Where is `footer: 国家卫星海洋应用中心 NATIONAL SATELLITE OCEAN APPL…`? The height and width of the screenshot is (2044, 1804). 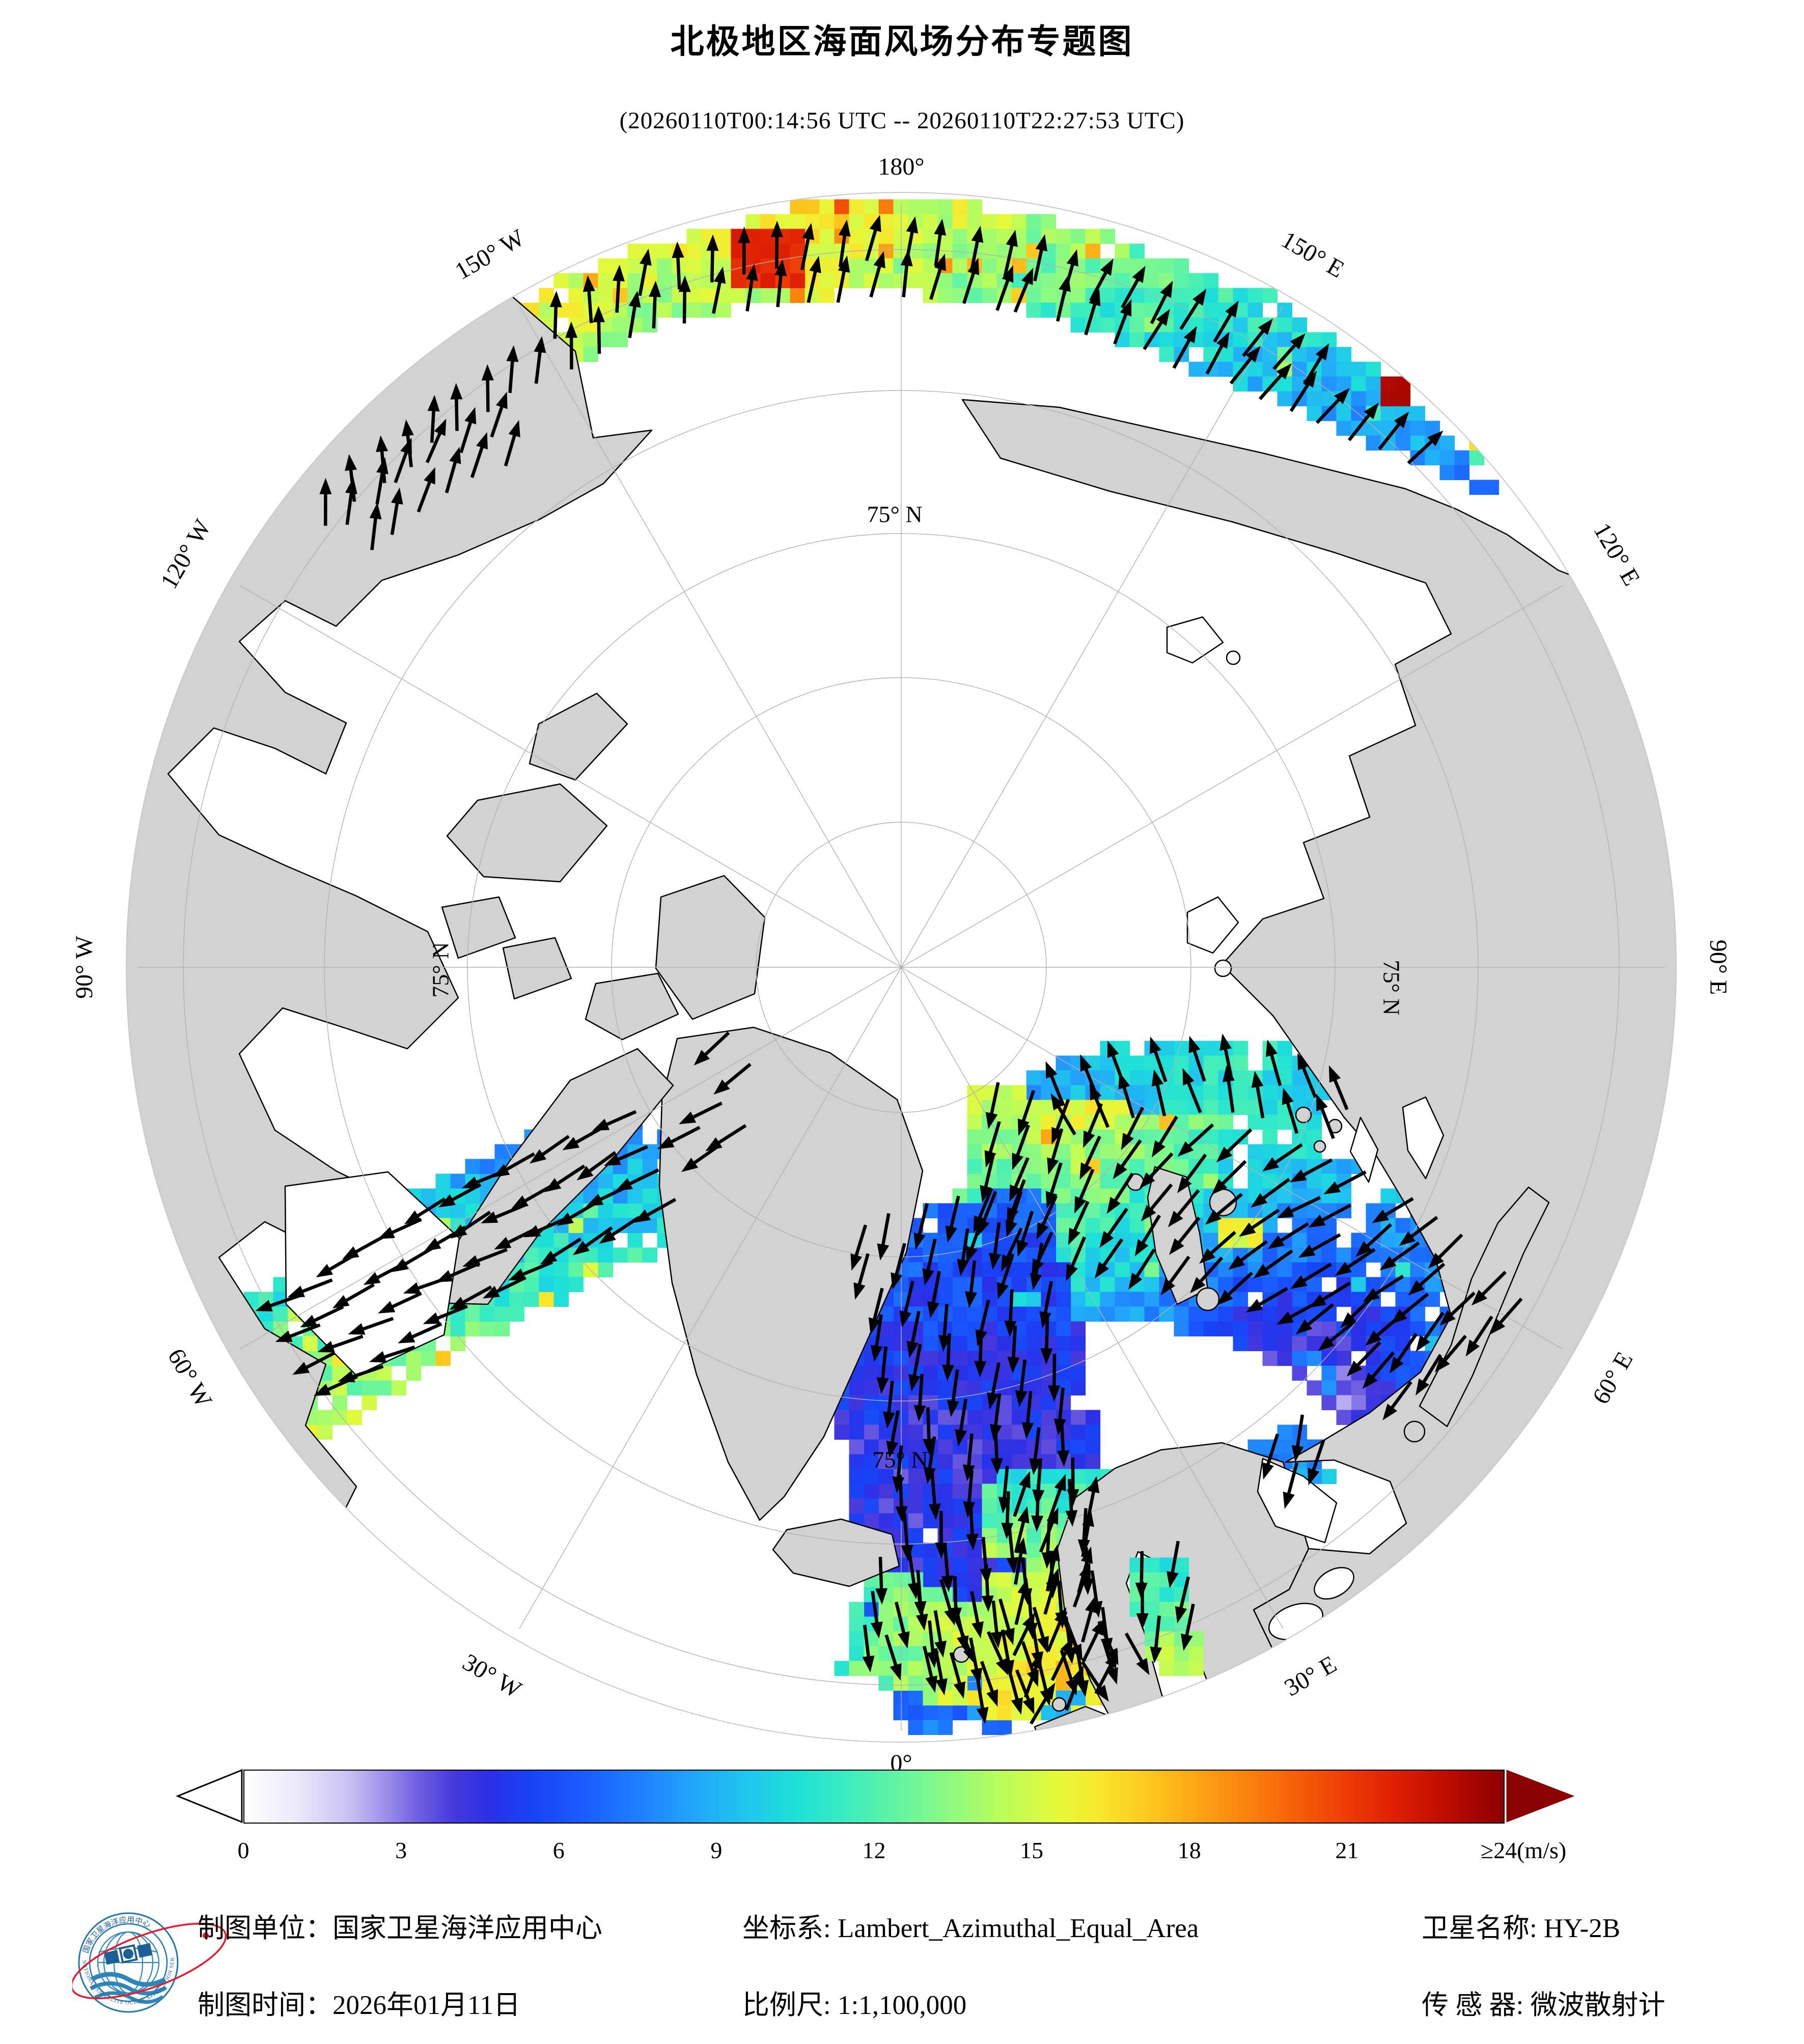 footer: 国家卫星海洋应用中心 NATIONAL SATELLITE OCEAN APPL… is located at coordinates (902, 1964).